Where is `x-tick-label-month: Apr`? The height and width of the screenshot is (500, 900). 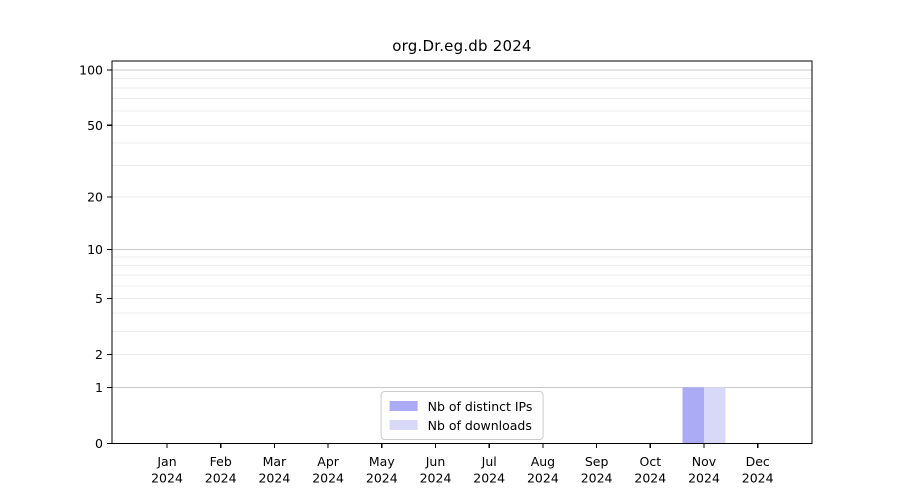
x-tick-label-month: Apr is located at coordinates (328, 461).